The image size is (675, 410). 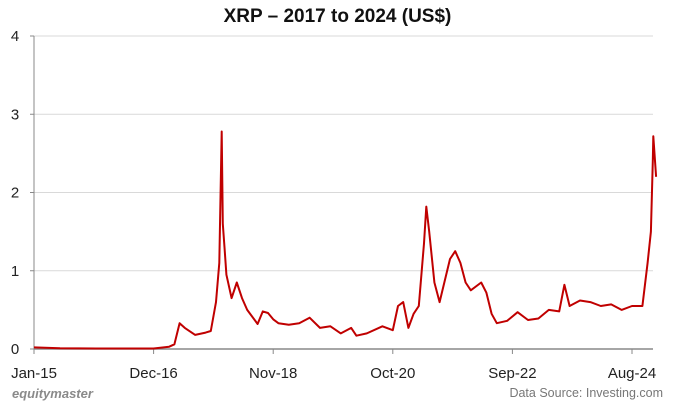 What do you see at coordinates (15, 36) in the screenshot?
I see `y-tick-label: 4` at bounding box center [15, 36].